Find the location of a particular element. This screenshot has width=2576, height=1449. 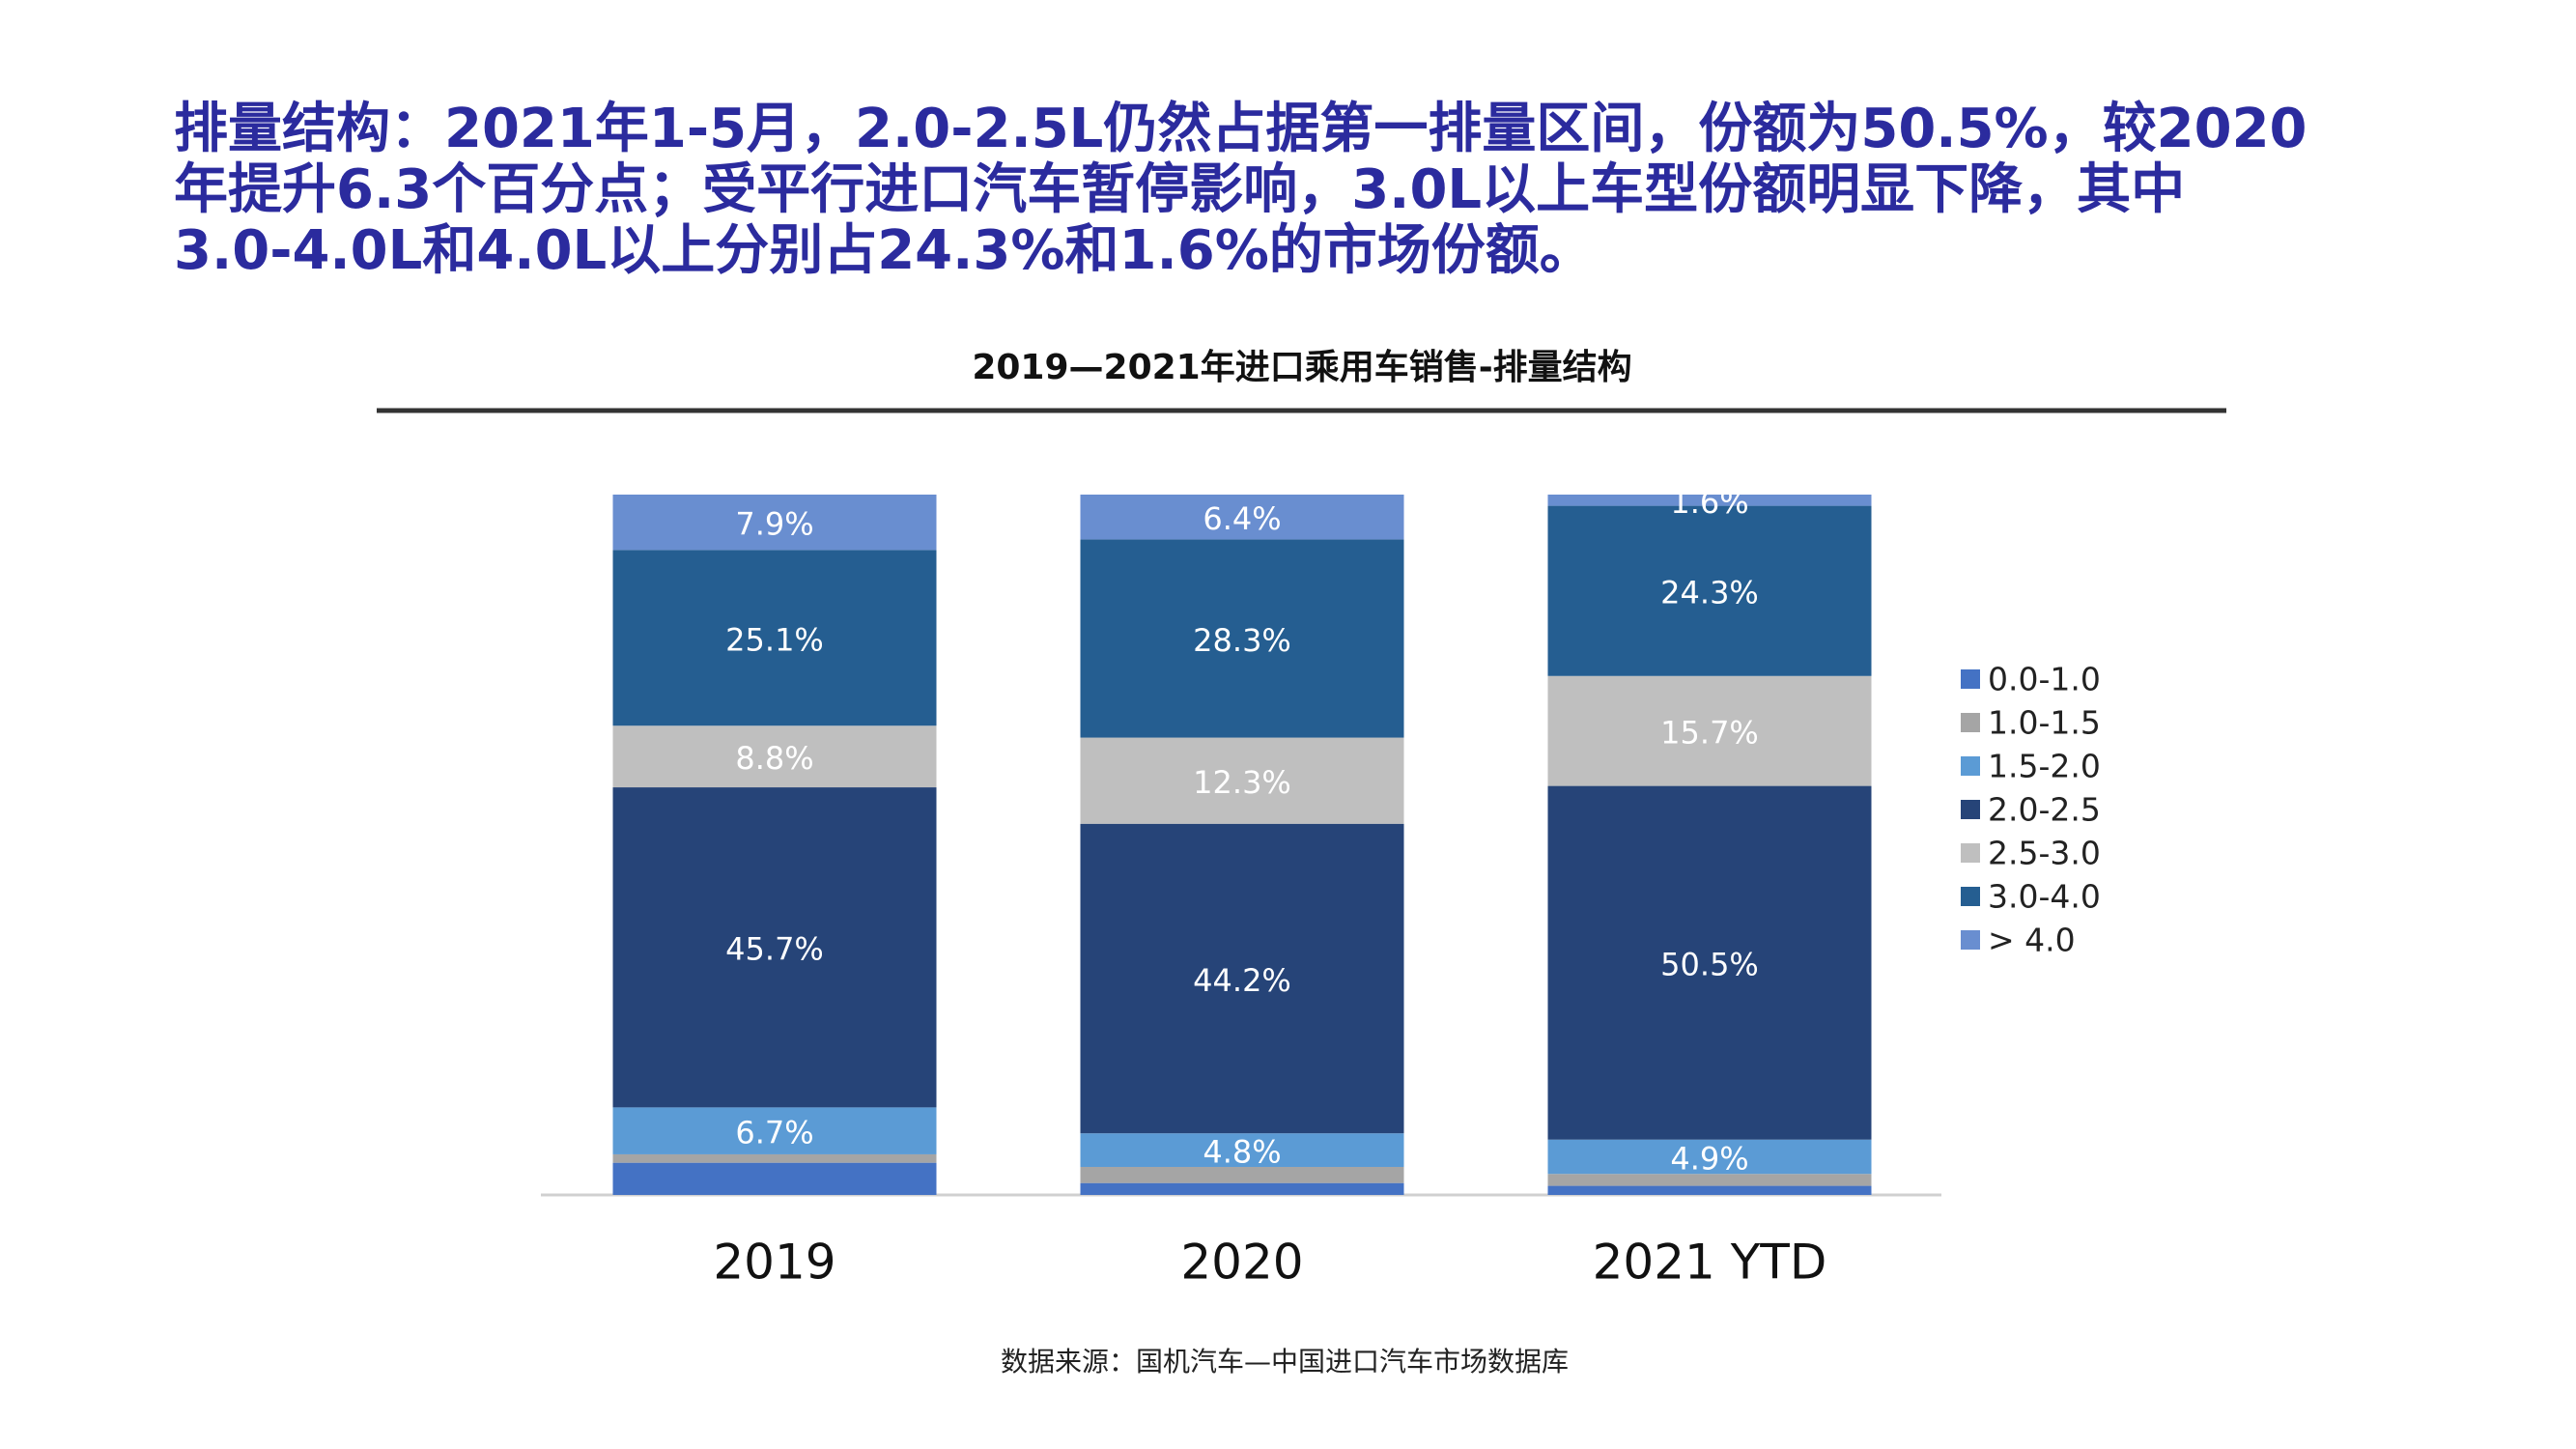

source: 数据来源：国机汽车—中国进口汽车市场数据库 is located at coordinates (1285, 1362).